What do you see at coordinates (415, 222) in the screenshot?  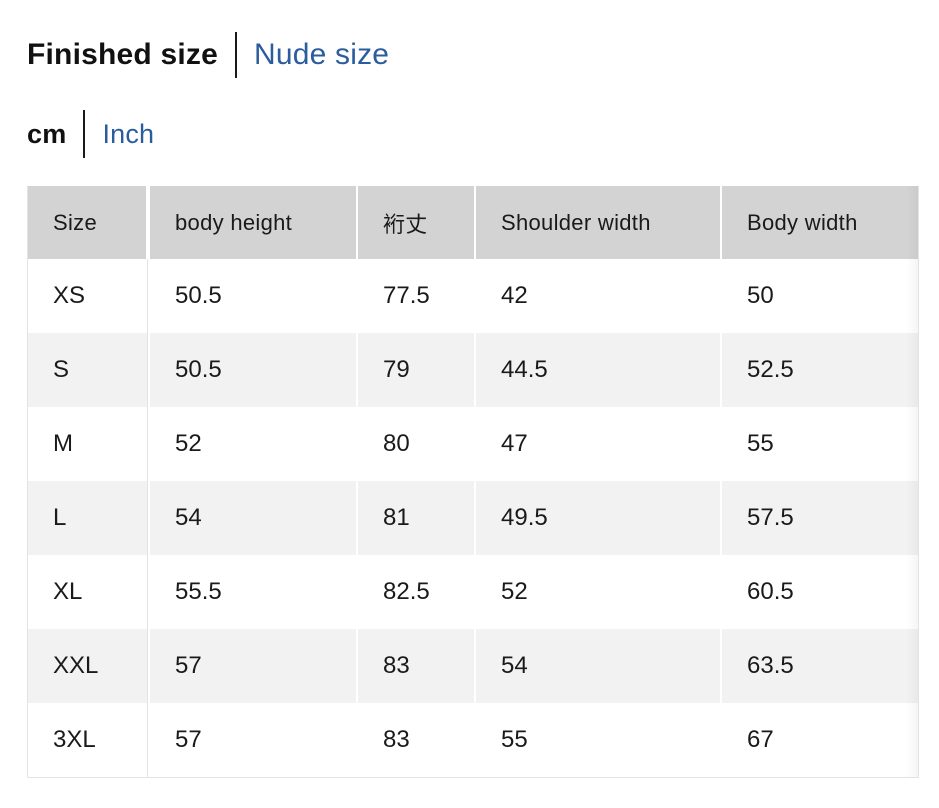 I see `col-header-yukitake: 裄丈` at bounding box center [415, 222].